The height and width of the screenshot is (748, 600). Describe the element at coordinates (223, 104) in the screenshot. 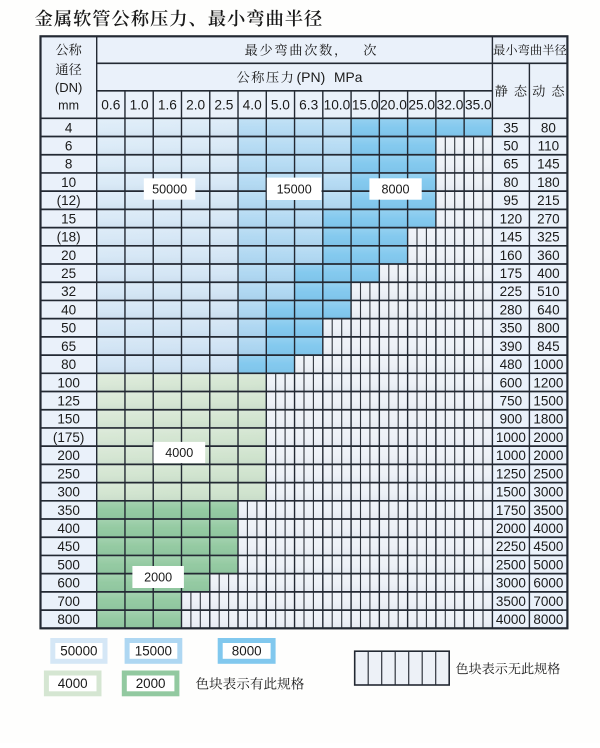

I see `svg-text: 2.5` at that location.